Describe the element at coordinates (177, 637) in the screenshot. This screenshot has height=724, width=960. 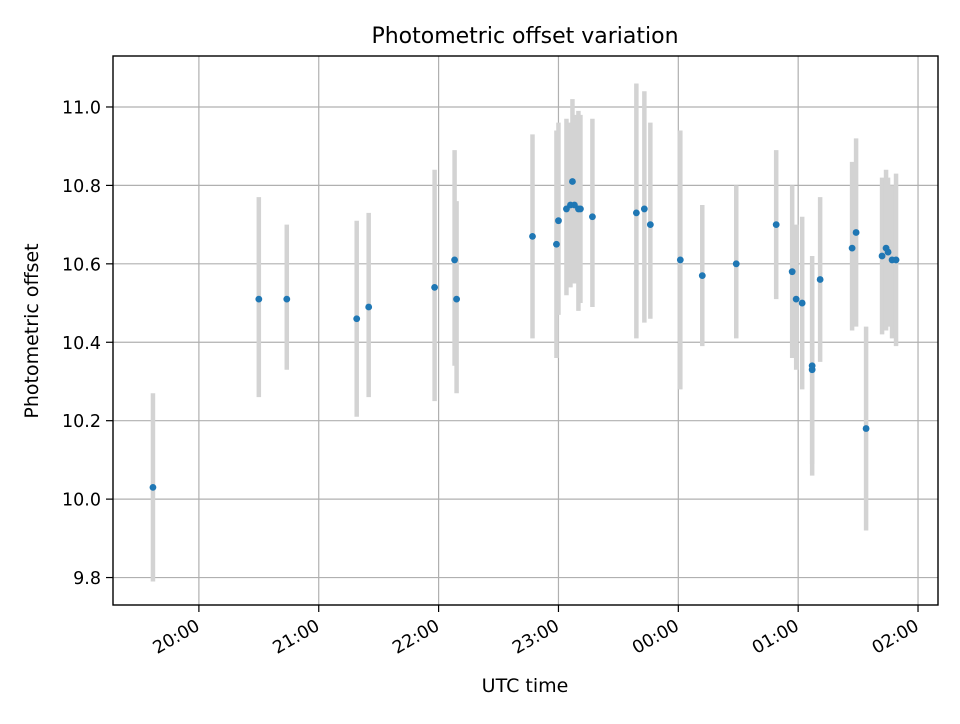
I see `x-tick-label: 20:00` at that location.